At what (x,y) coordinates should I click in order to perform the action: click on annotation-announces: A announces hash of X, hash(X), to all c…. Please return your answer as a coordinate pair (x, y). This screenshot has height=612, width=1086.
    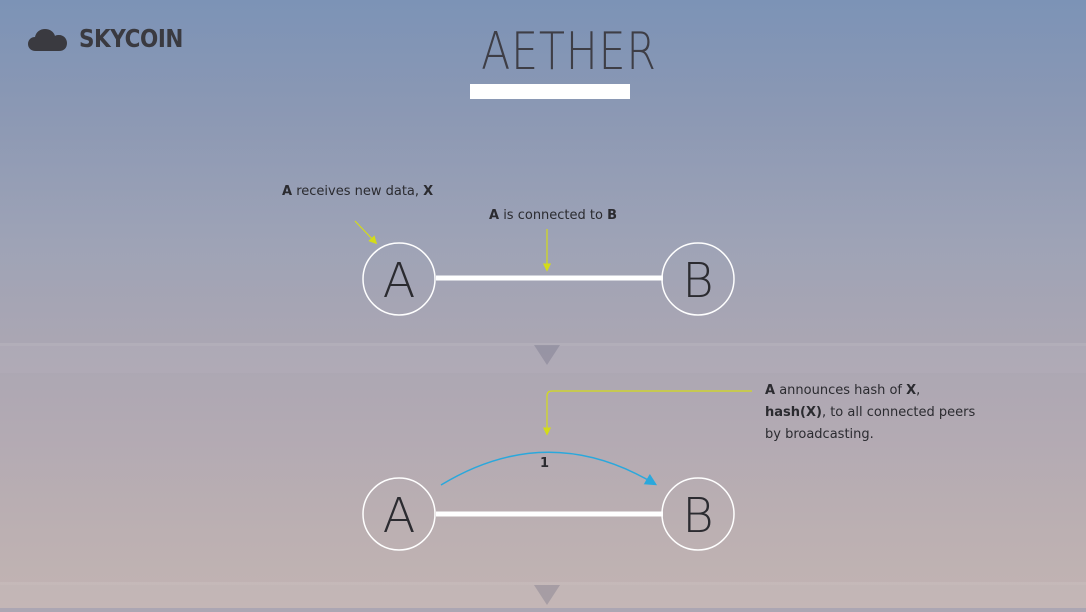
    Looking at the image, I should click on (870, 413).